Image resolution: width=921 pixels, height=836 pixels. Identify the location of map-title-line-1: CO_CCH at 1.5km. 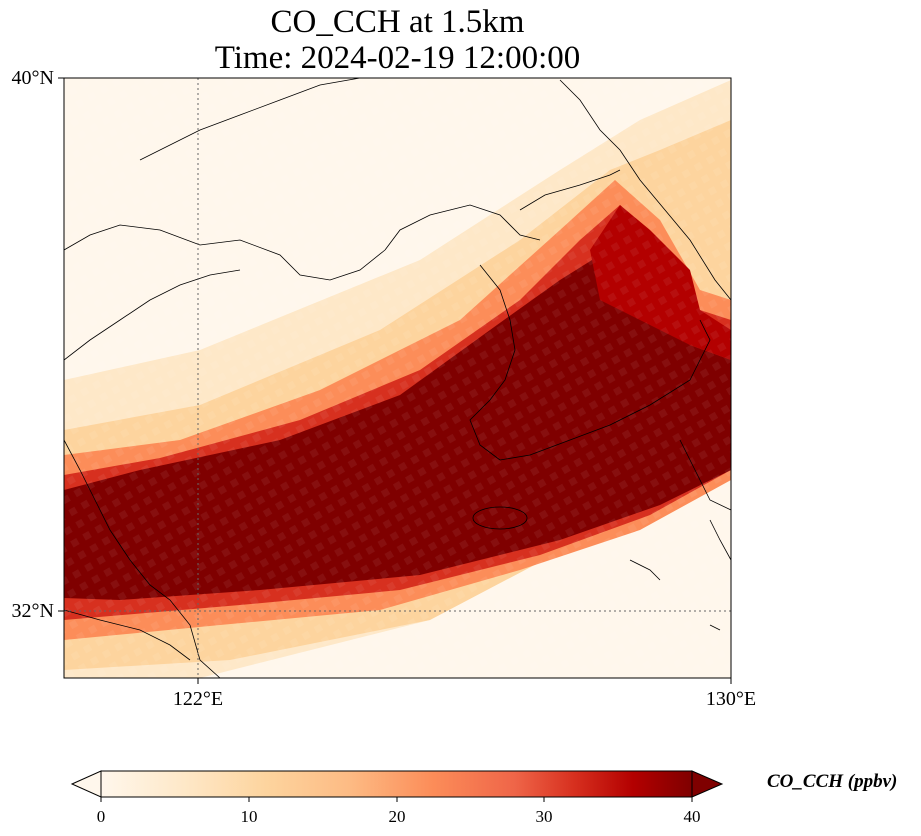
(397, 22).